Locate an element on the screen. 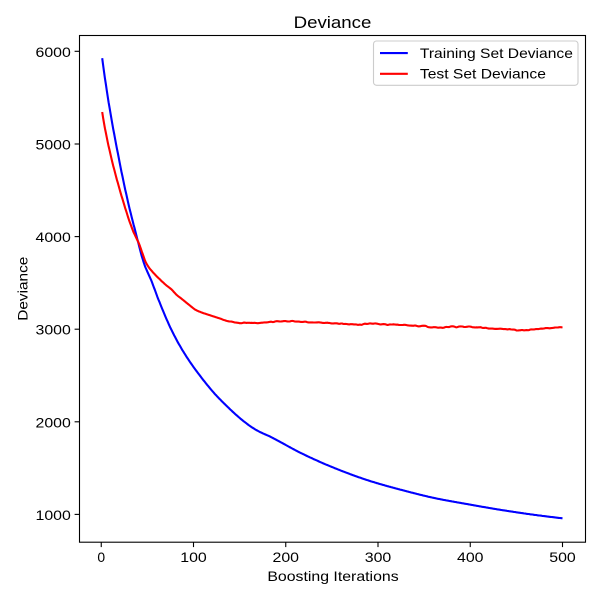 This screenshot has height=605, width=600. svg-text: 4000 is located at coordinates (54, 237).